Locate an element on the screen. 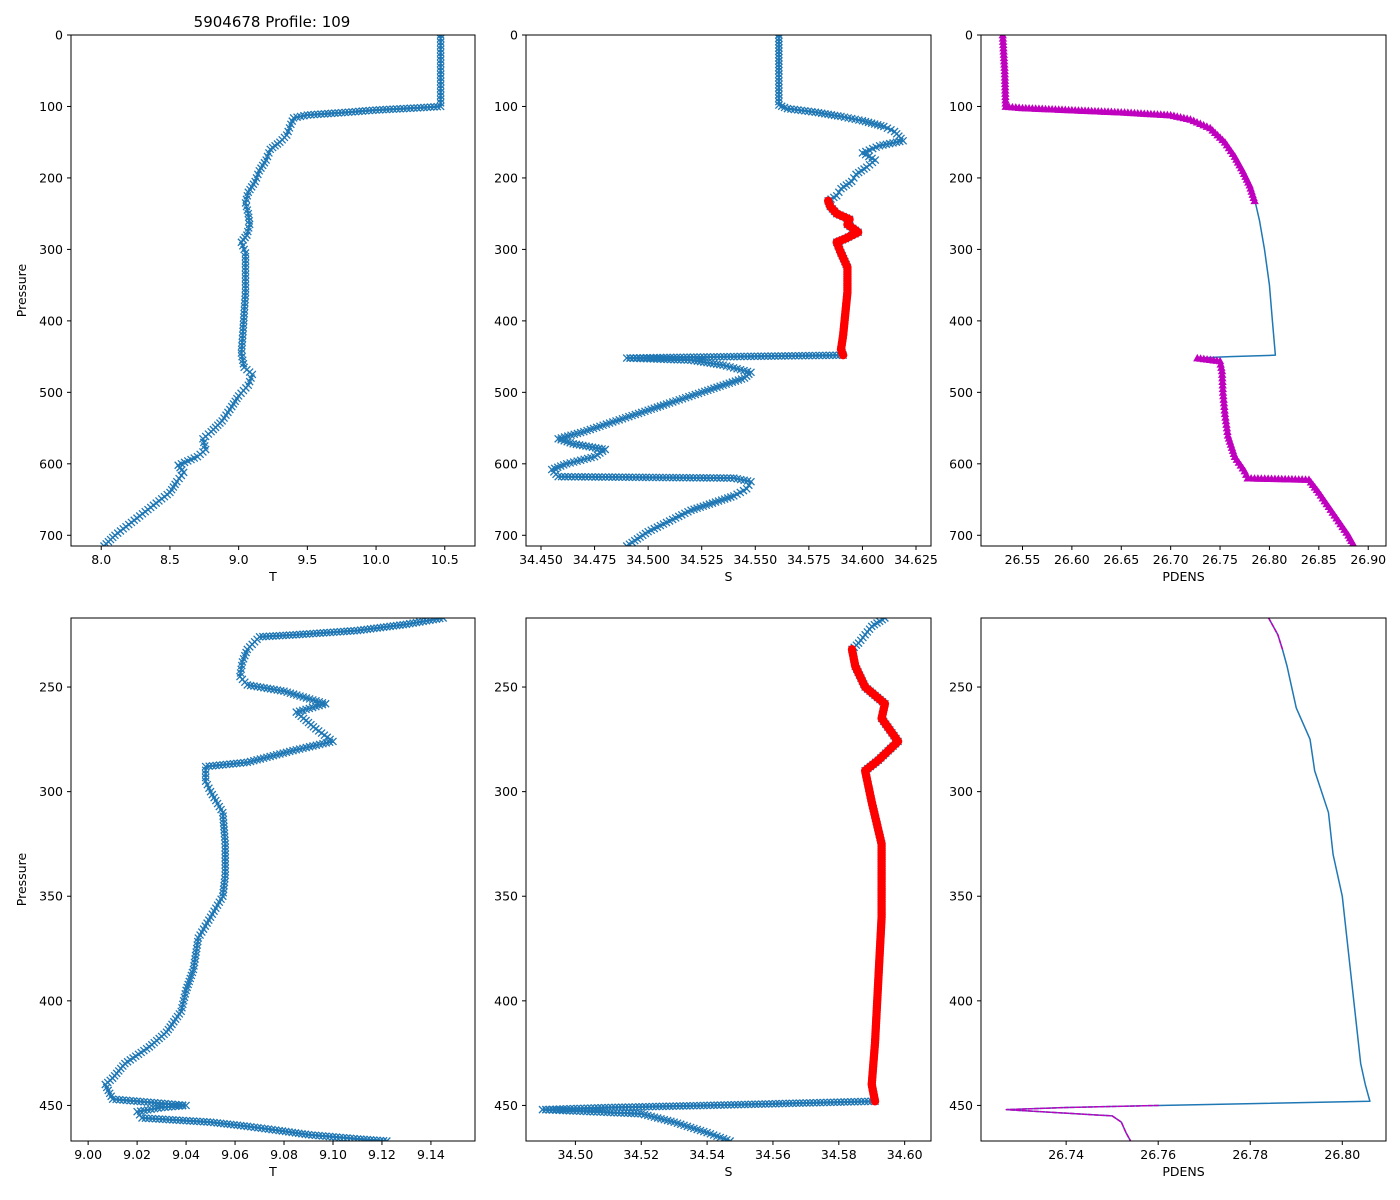 Image resolution: width=1400 pixels, height=1200 pixels. x-tick-label: 26.60 is located at coordinates (1072, 559).